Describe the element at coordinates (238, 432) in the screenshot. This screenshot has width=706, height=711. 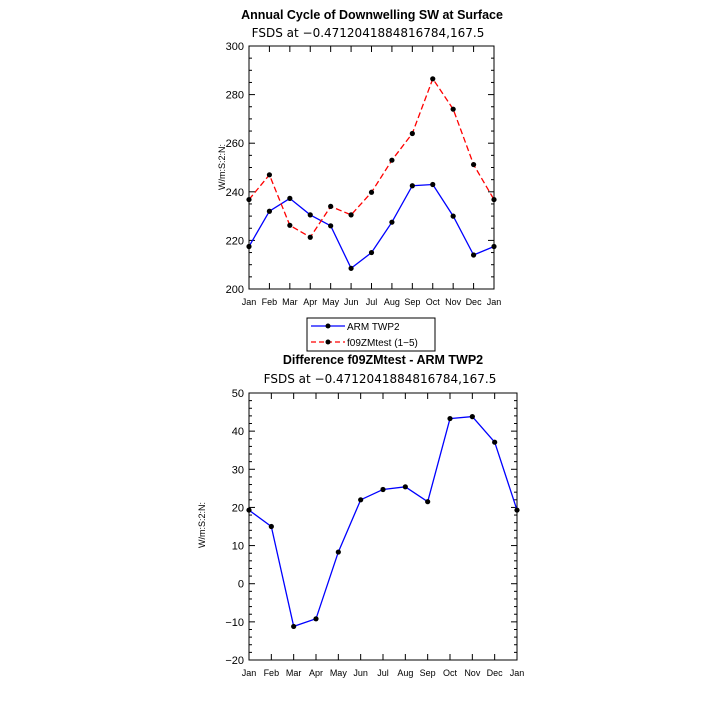
I see `ytick-label: 40` at that location.